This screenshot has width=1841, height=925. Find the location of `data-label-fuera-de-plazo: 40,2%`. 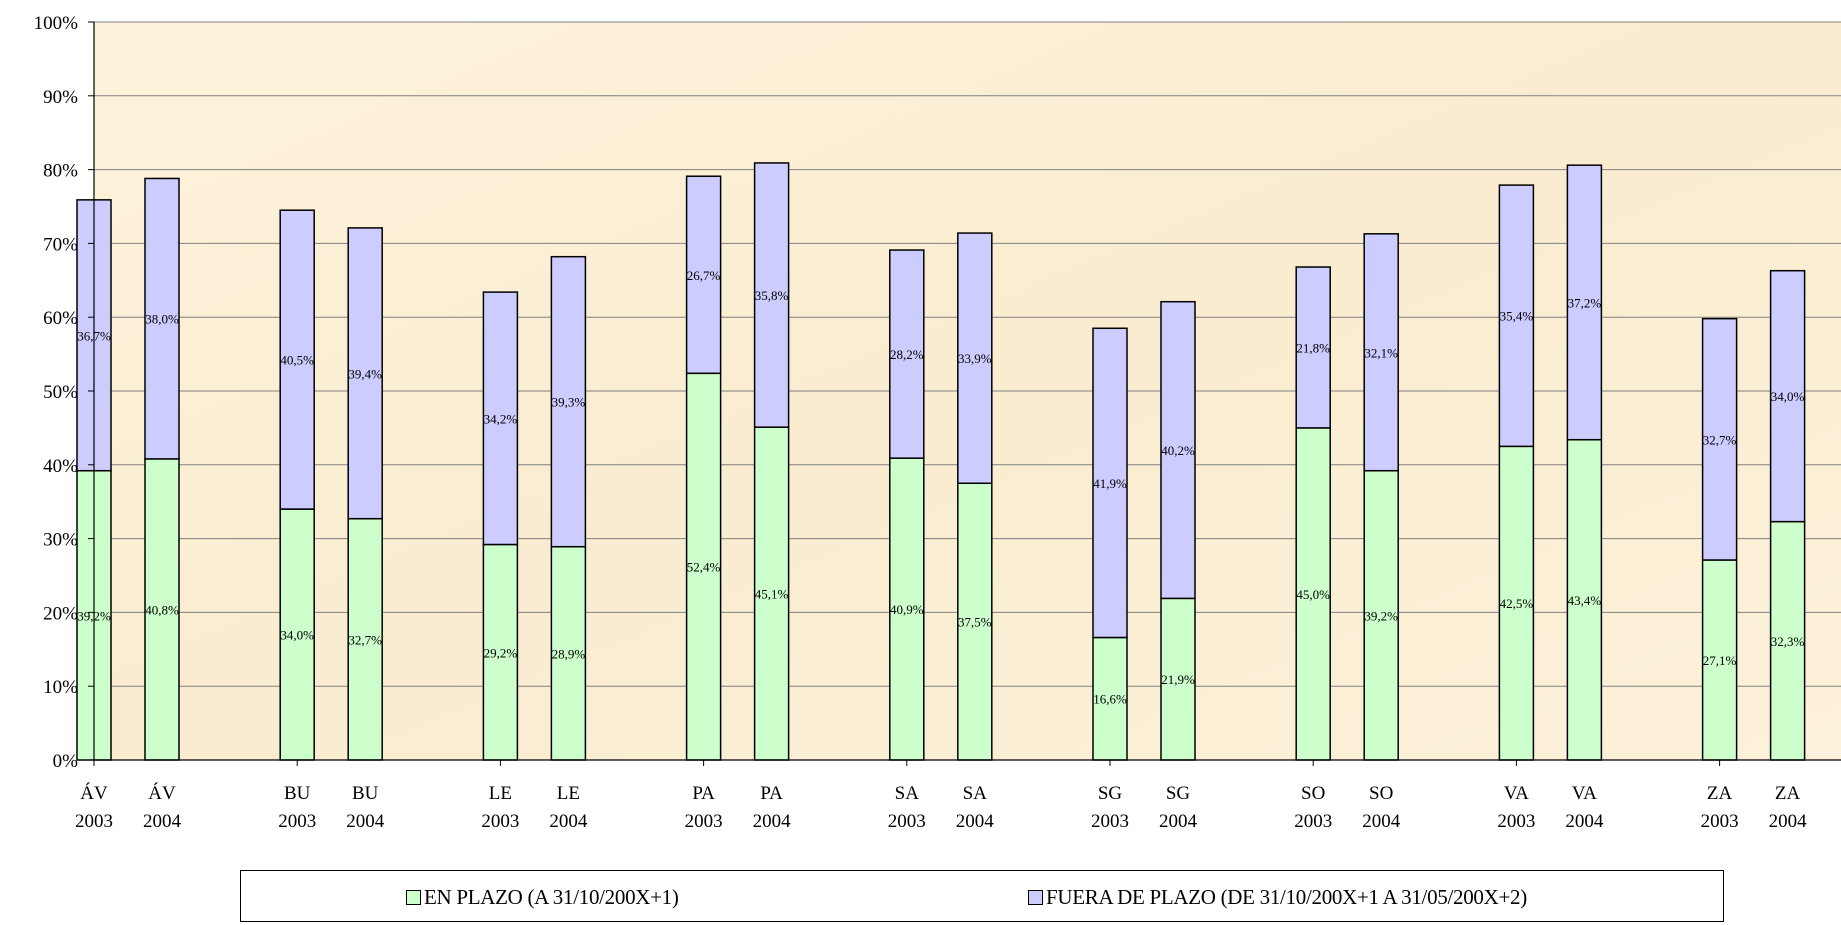

data-label-fuera-de-plazo: 40,2% is located at coordinates (1178, 450).